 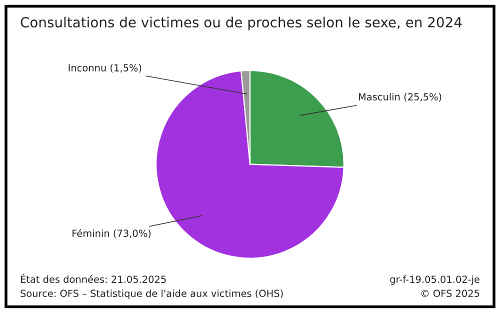 What do you see at coordinates (400, 97) in the screenshot?
I see `slice-label: Masculin (25,5%)` at bounding box center [400, 97].